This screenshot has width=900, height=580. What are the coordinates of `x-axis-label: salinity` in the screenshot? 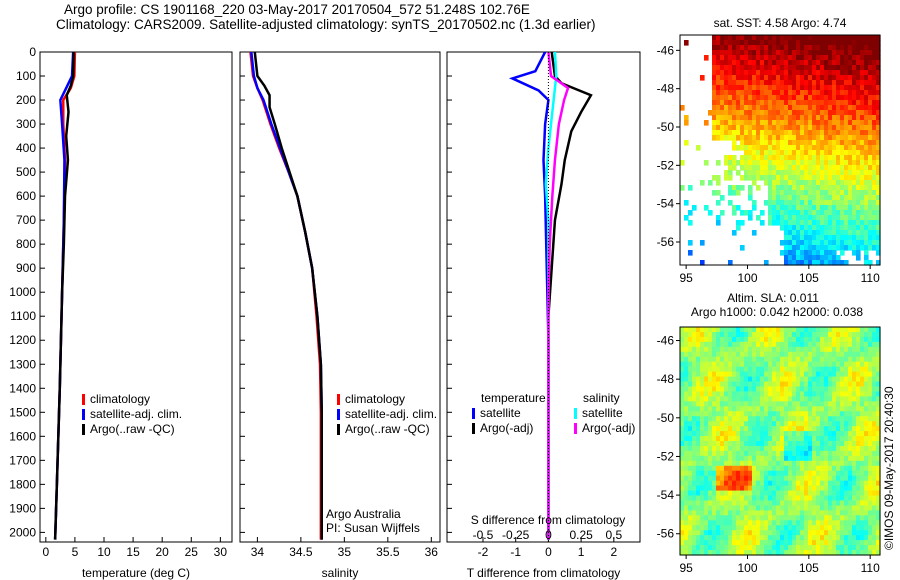 It's located at (340, 573).